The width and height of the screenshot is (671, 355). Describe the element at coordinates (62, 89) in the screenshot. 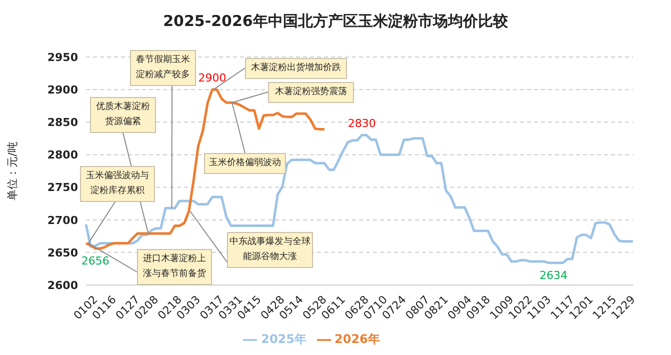

I see `y-tick-label: 2900` at that location.